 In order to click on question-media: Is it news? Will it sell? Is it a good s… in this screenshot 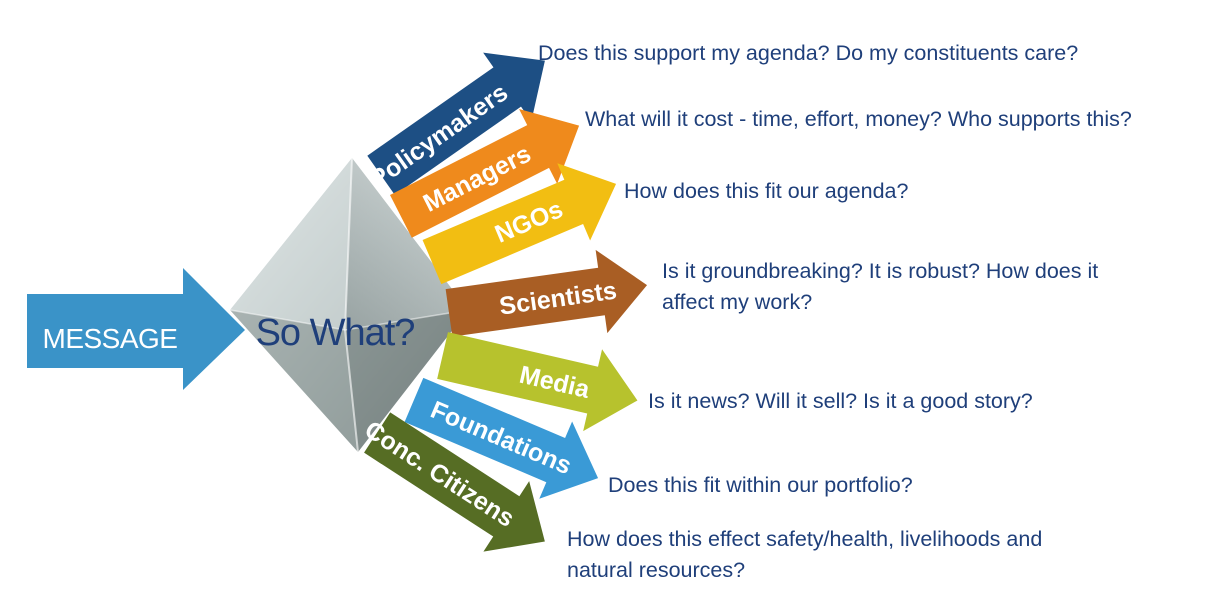, I will do `click(840, 401)`.